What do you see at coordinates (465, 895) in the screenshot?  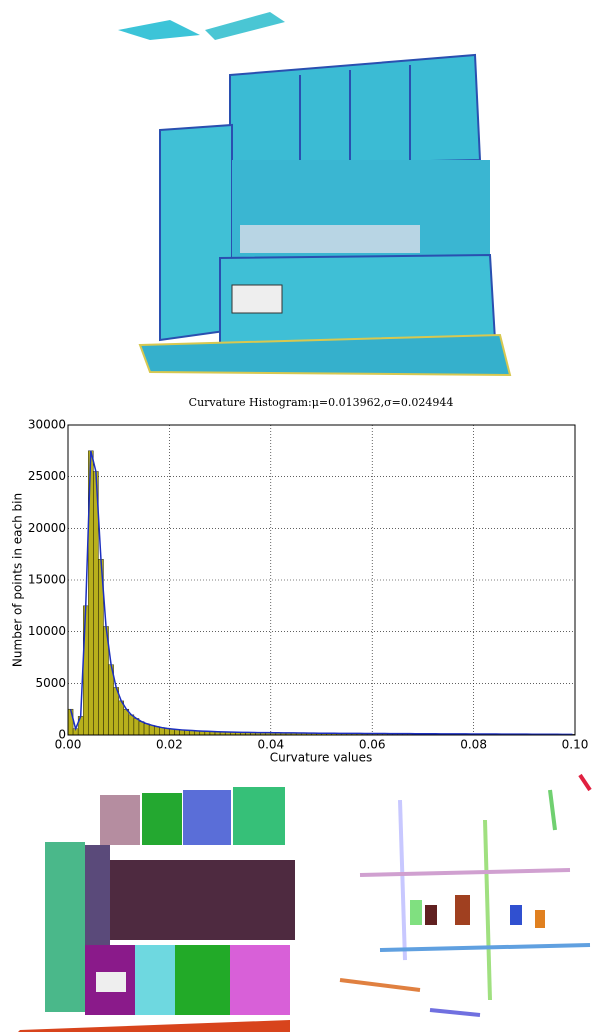 I see `segmentation-image-right` at bounding box center [465, 895].